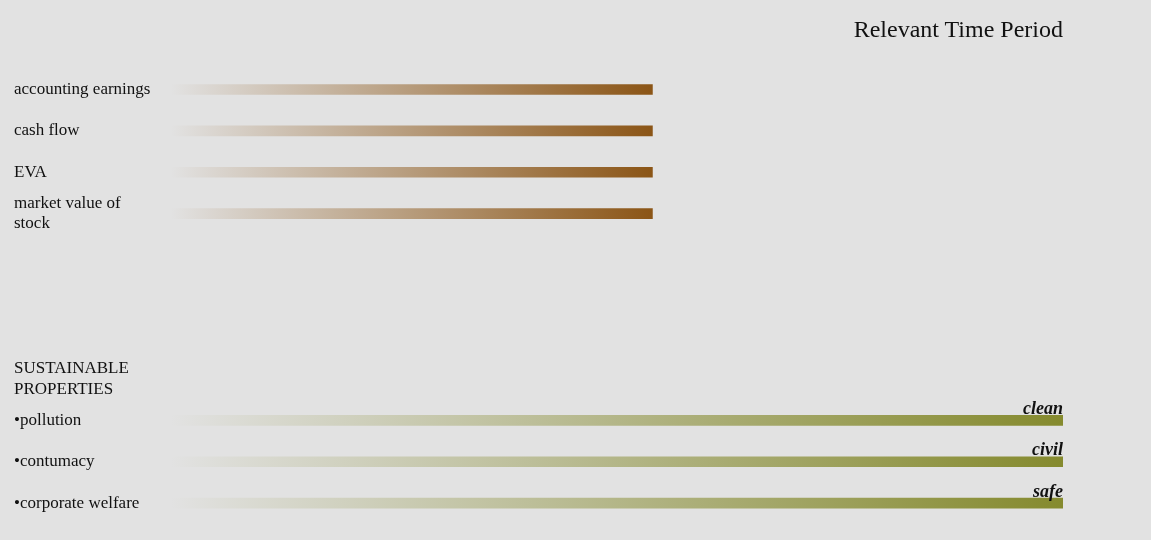 This screenshot has width=1151, height=540. What do you see at coordinates (47, 130) in the screenshot?
I see `y-tick-label: cash flow` at bounding box center [47, 130].